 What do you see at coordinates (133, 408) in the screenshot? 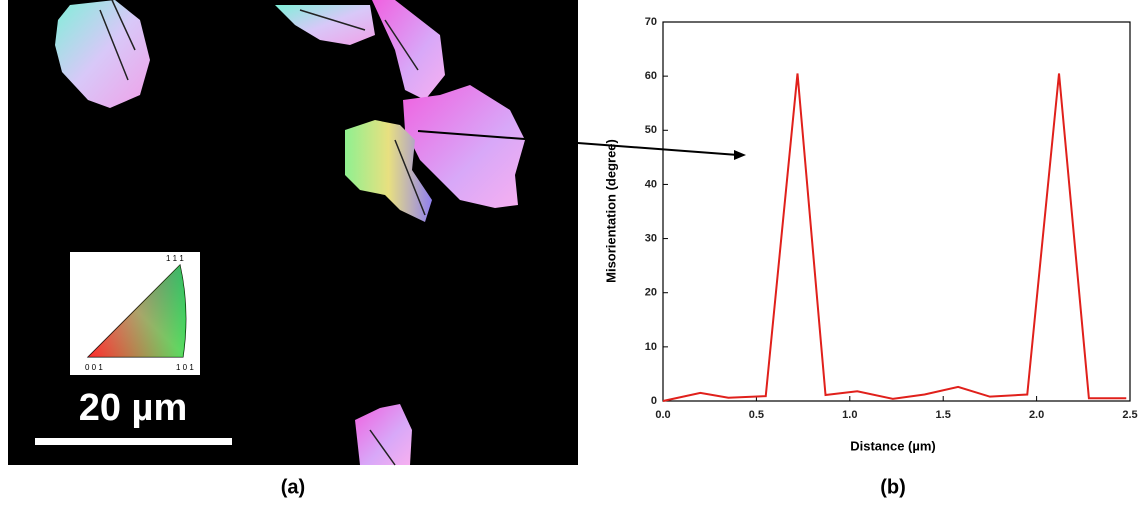
I see `scale-bar-label: 20 µm` at bounding box center [133, 408].